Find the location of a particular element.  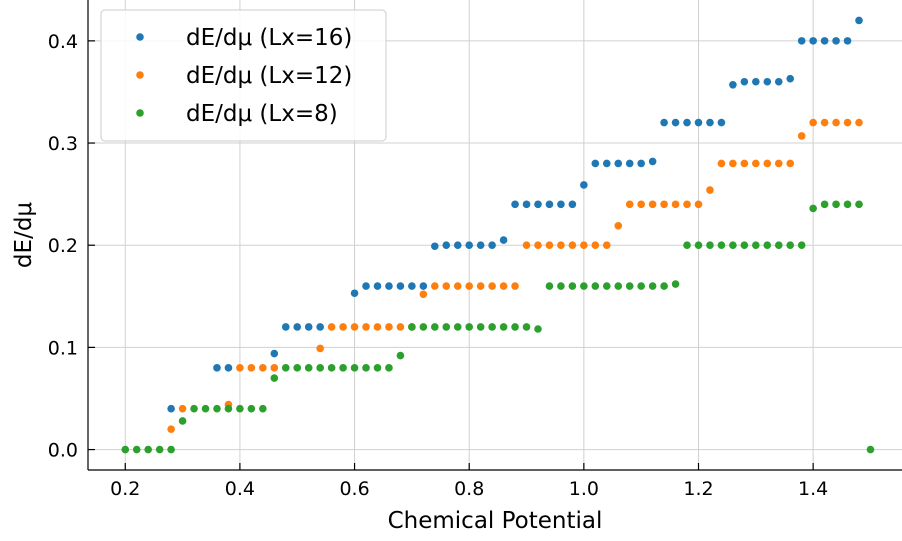

legend-label: dE/dμ (Lx=12) is located at coordinates (269, 76).